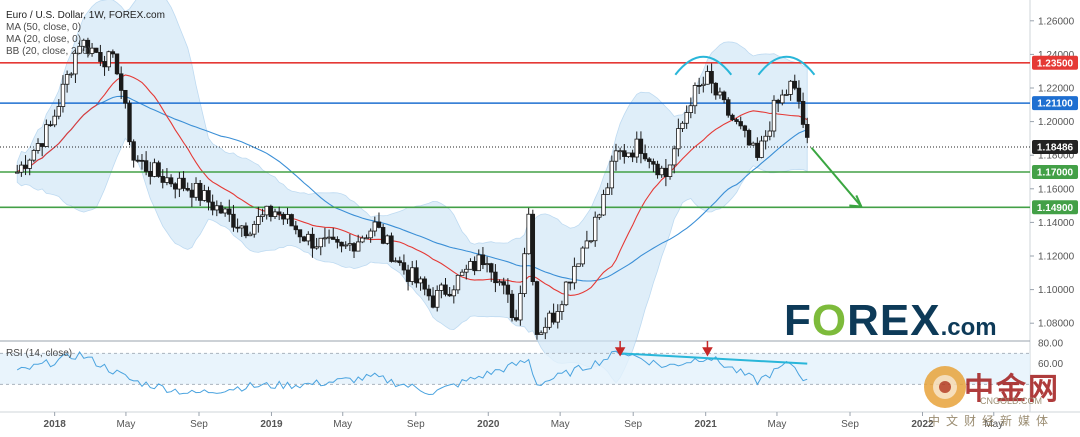 The image size is (1080, 437). Describe the element at coordinates (968, 327) in the screenshot. I see `forex-watermark-com: .com` at that location.